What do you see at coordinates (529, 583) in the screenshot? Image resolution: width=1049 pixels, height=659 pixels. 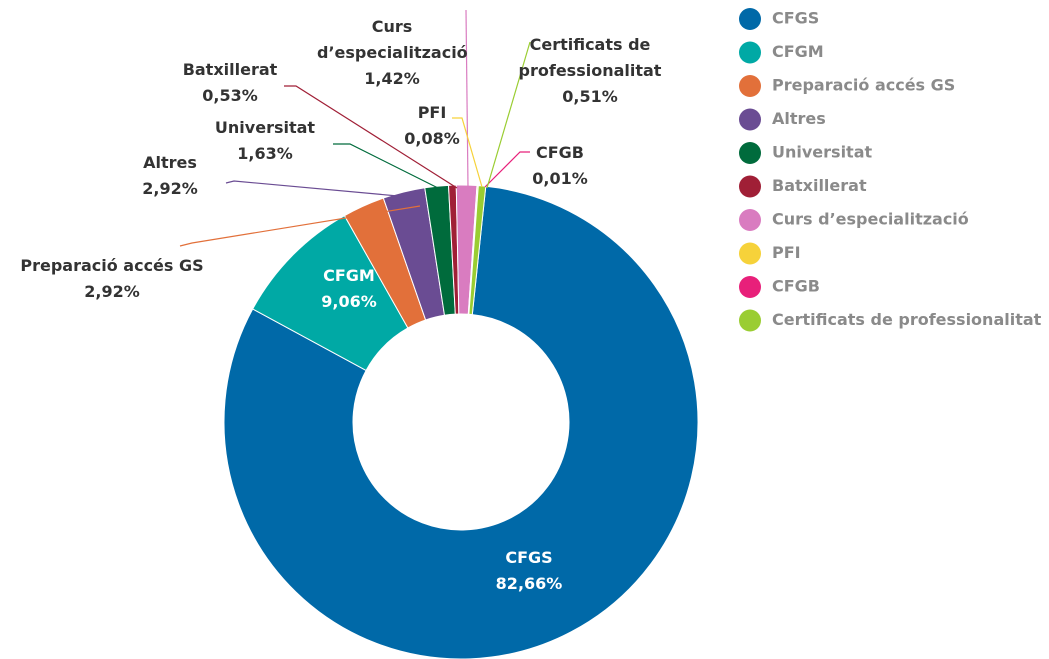 I see `value-label: 82,66%` at bounding box center [529, 583].